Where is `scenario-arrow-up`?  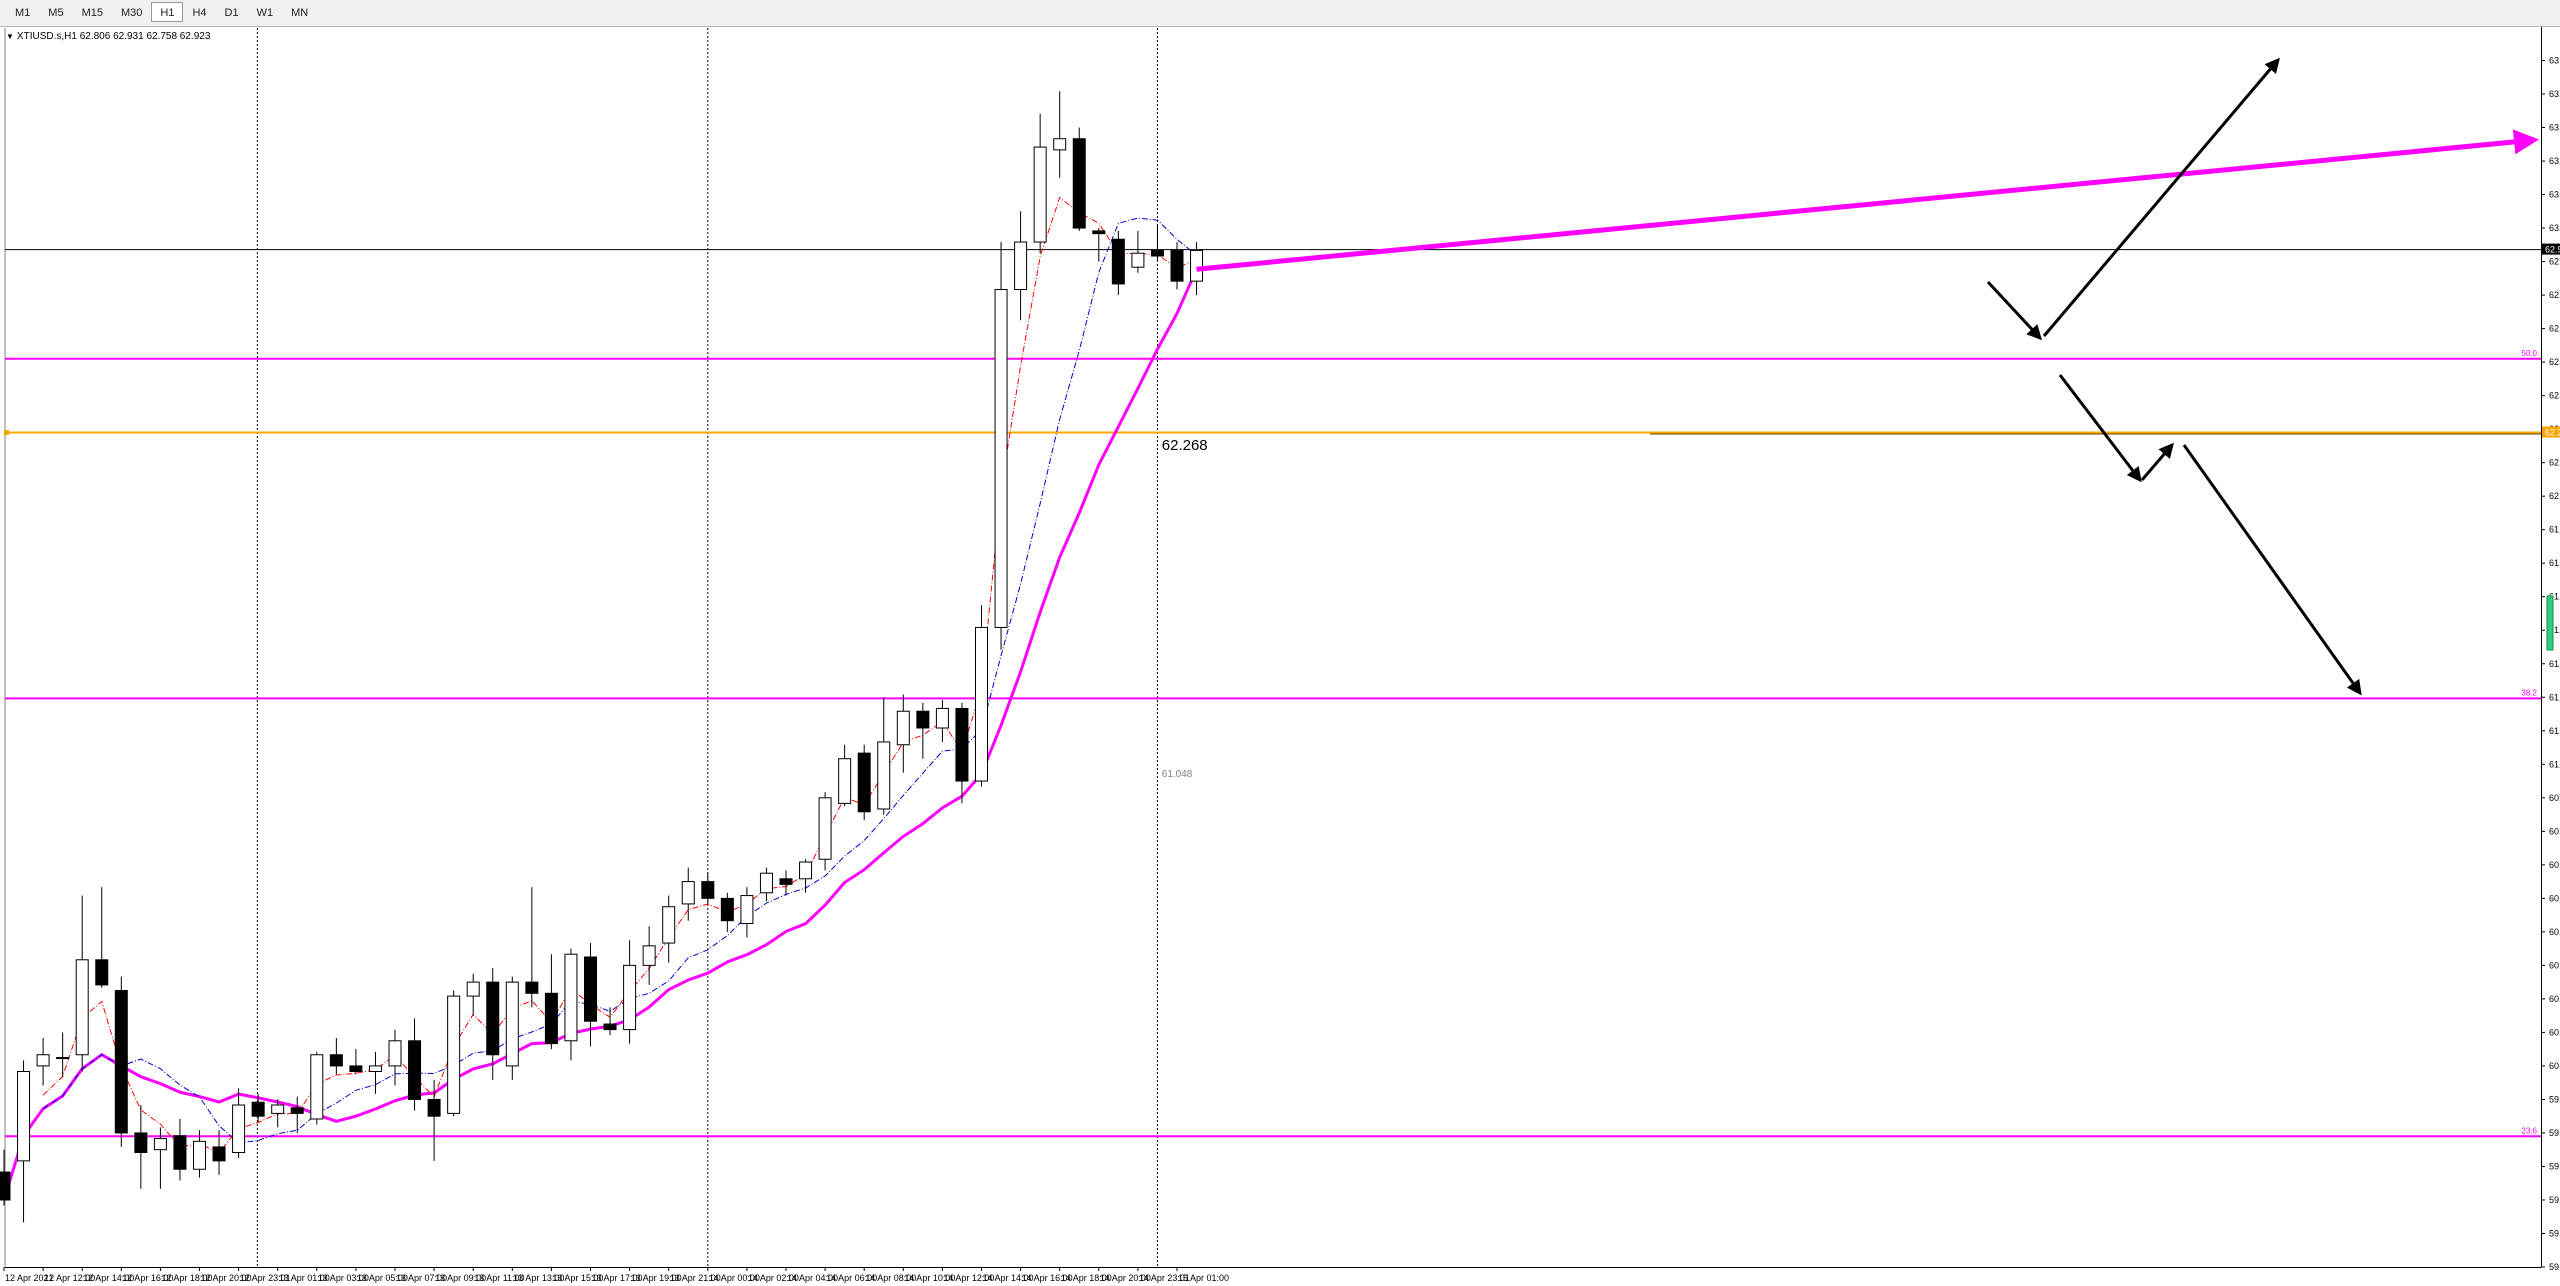
scenario-arrow-up is located at coordinates (2161, 197).